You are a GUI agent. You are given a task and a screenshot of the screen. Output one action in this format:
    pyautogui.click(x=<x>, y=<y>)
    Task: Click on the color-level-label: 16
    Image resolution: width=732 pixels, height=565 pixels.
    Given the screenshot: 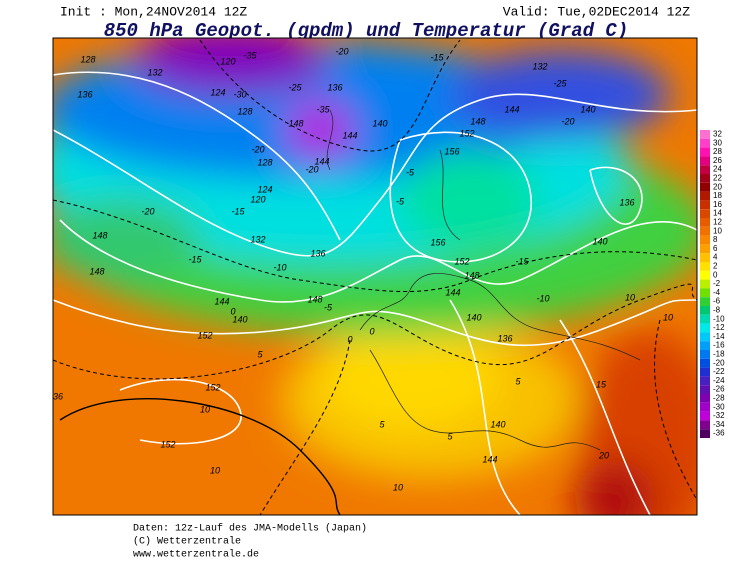 What is the action you would take?
    pyautogui.click(x=717, y=204)
    